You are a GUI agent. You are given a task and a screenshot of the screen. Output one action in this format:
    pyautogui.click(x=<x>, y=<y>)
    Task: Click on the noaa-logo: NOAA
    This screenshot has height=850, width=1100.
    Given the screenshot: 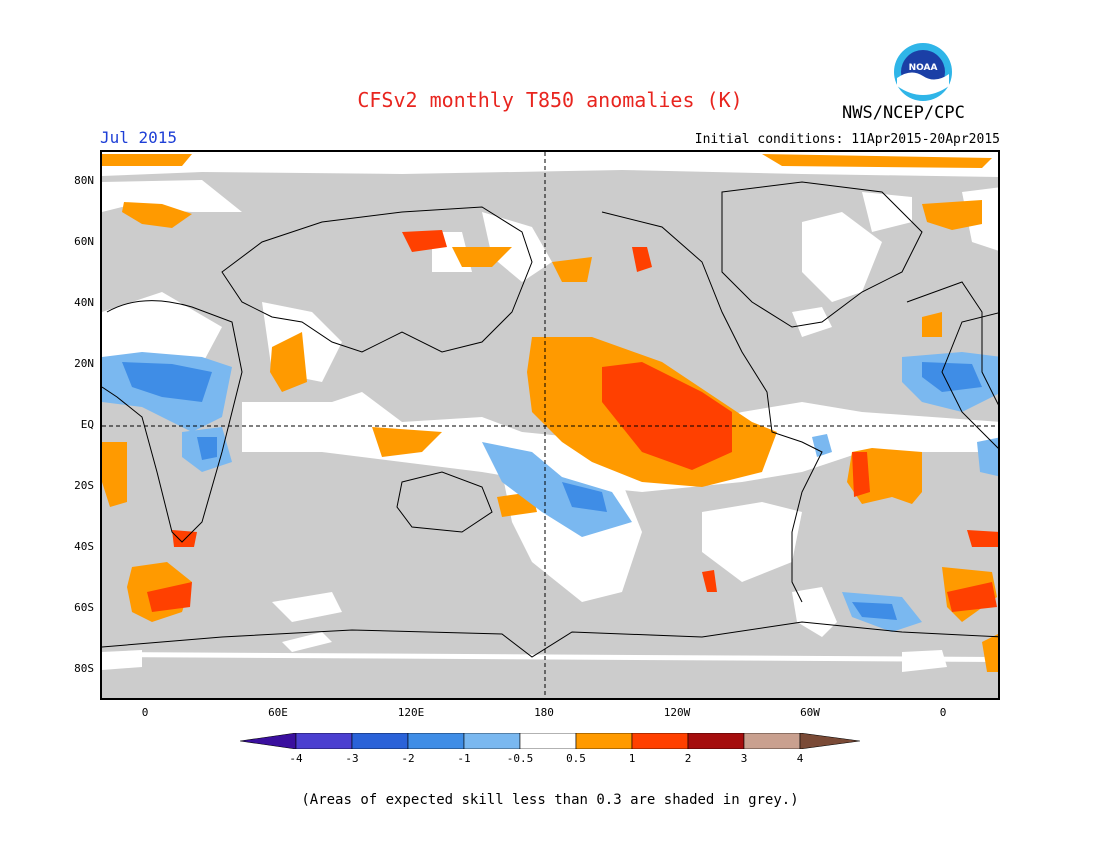 What is the action you would take?
    pyautogui.click(x=923, y=72)
    